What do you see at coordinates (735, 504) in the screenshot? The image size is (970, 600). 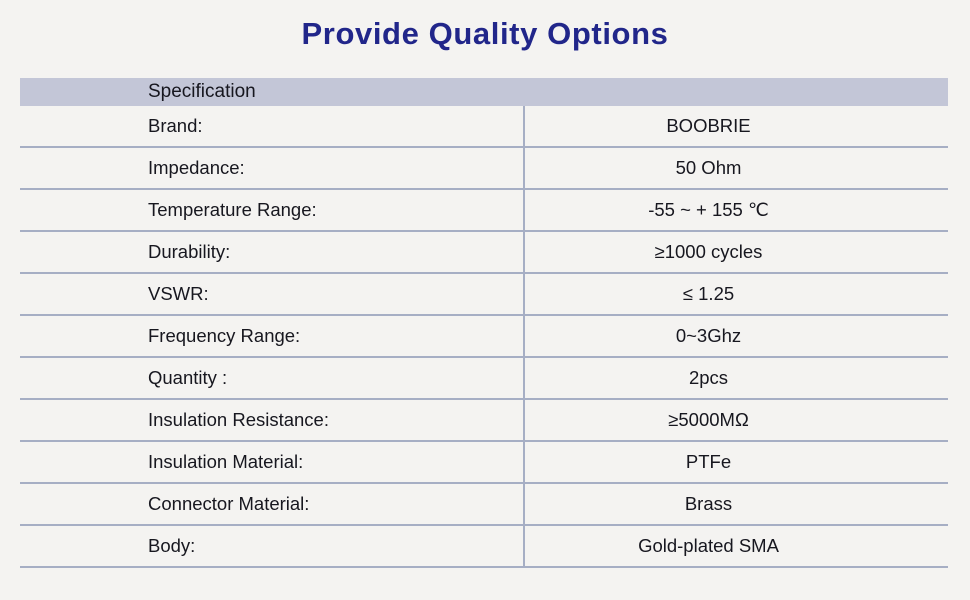 I see `spec-value: Brass` at bounding box center [735, 504].